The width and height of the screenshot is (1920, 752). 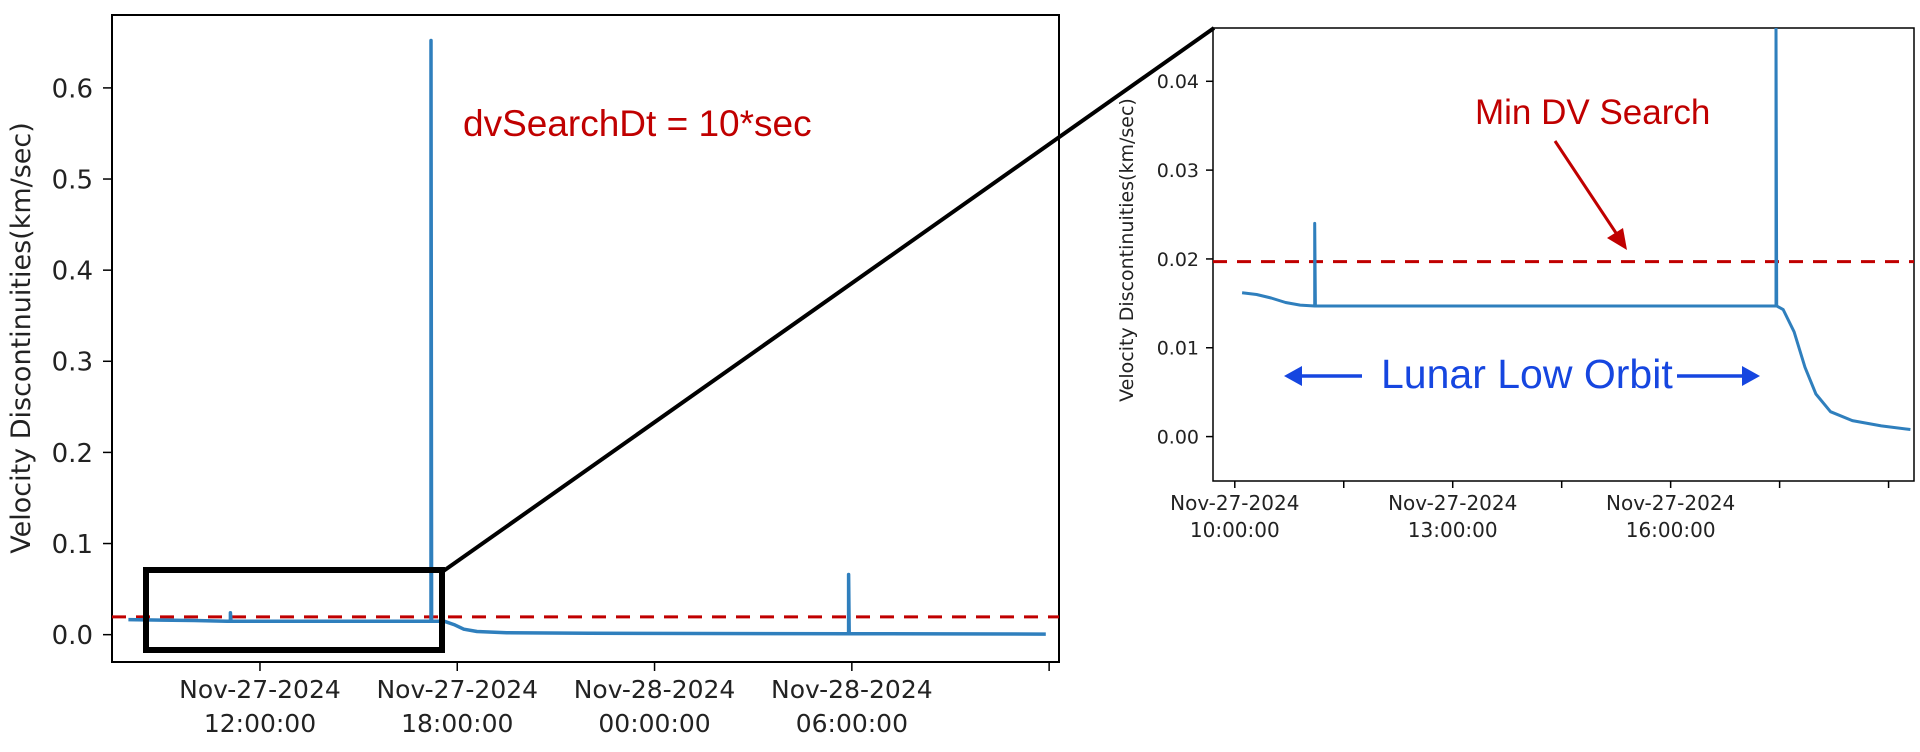 What do you see at coordinates (1293, 376) in the screenshot?
I see `left-arrow-icon` at bounding box center [1293, 376].